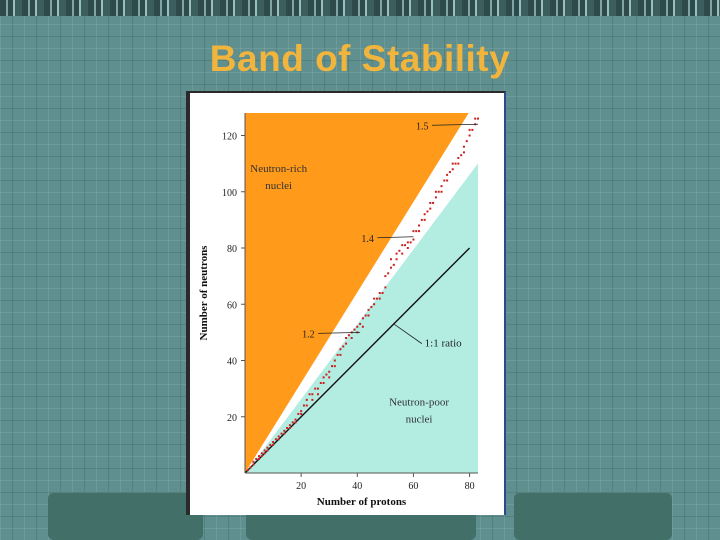 The width and height of the screenshot is (720, 540). What do you see at coordinates (443, 343) in the screenshot?
I see `ratio-line-label: 1:1 ratio` at bounding box center [443, 343].